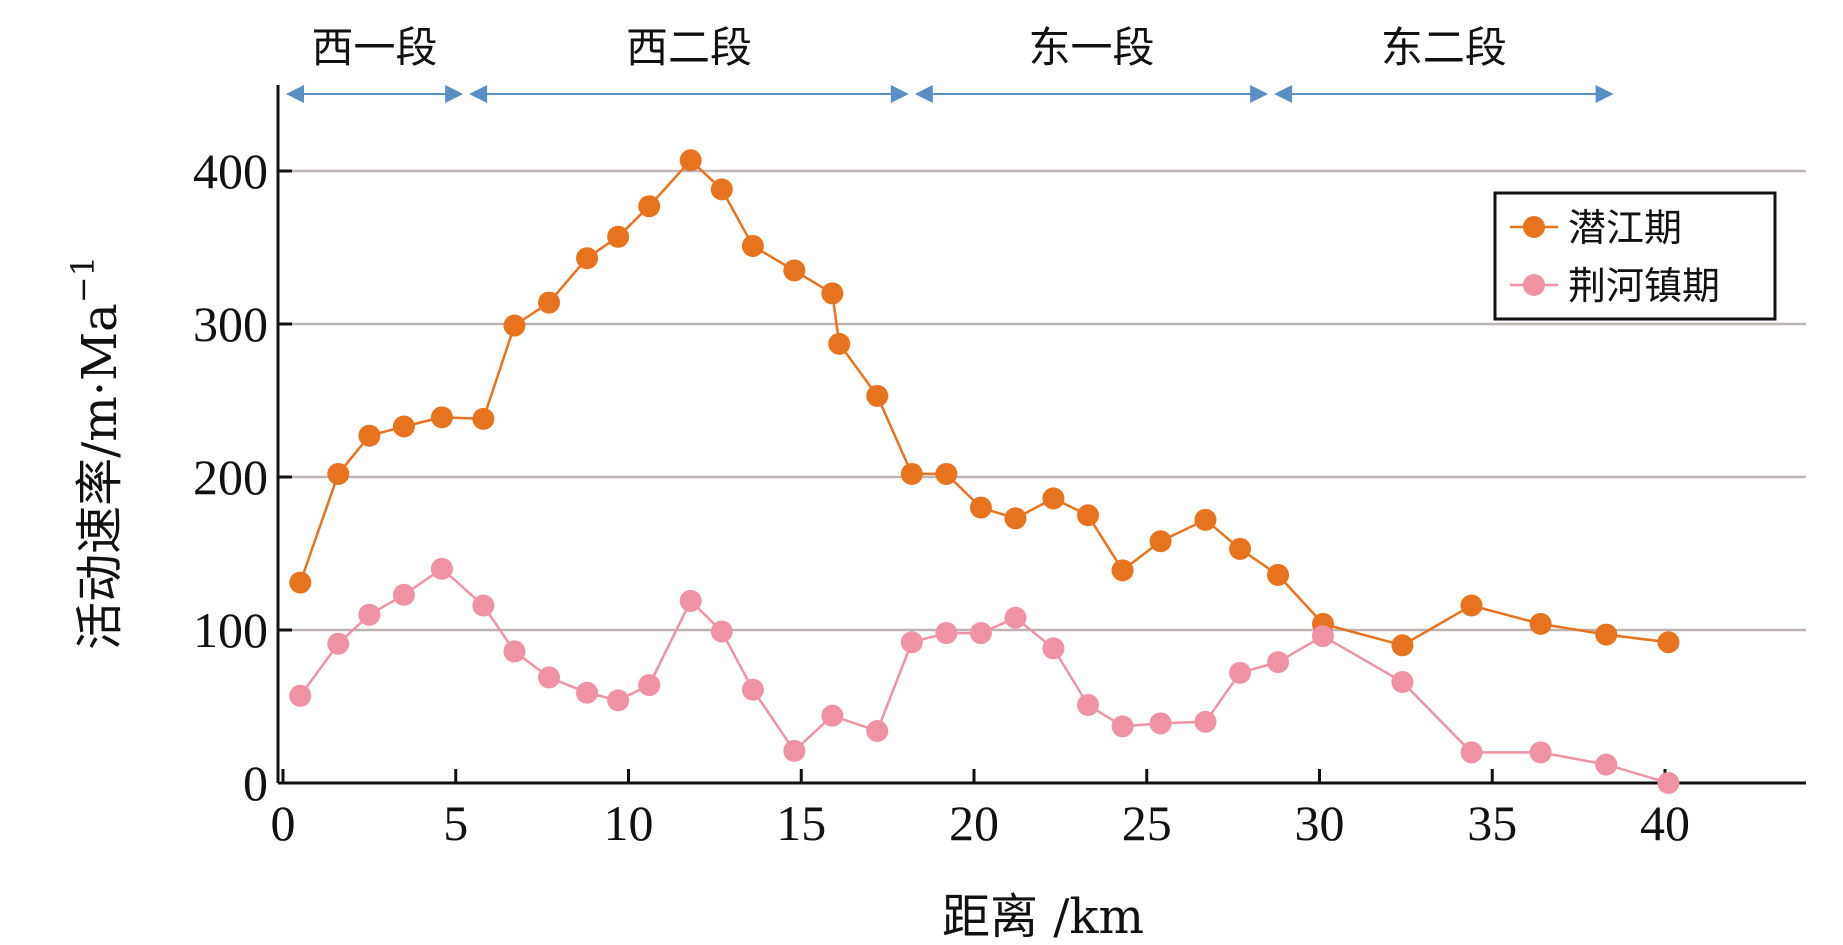  I want to click on segment-bar: 西一段 西二段 东一段 东二段, so click(950, 63).